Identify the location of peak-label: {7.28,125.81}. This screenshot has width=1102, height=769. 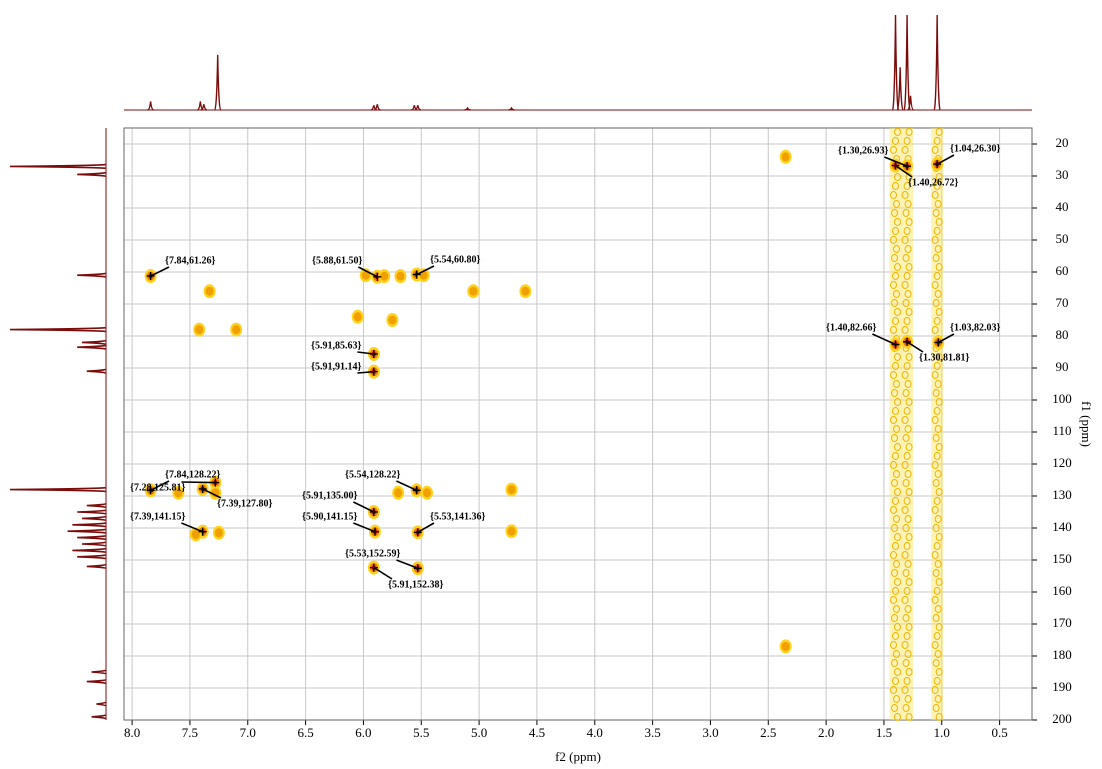
(157, 487).